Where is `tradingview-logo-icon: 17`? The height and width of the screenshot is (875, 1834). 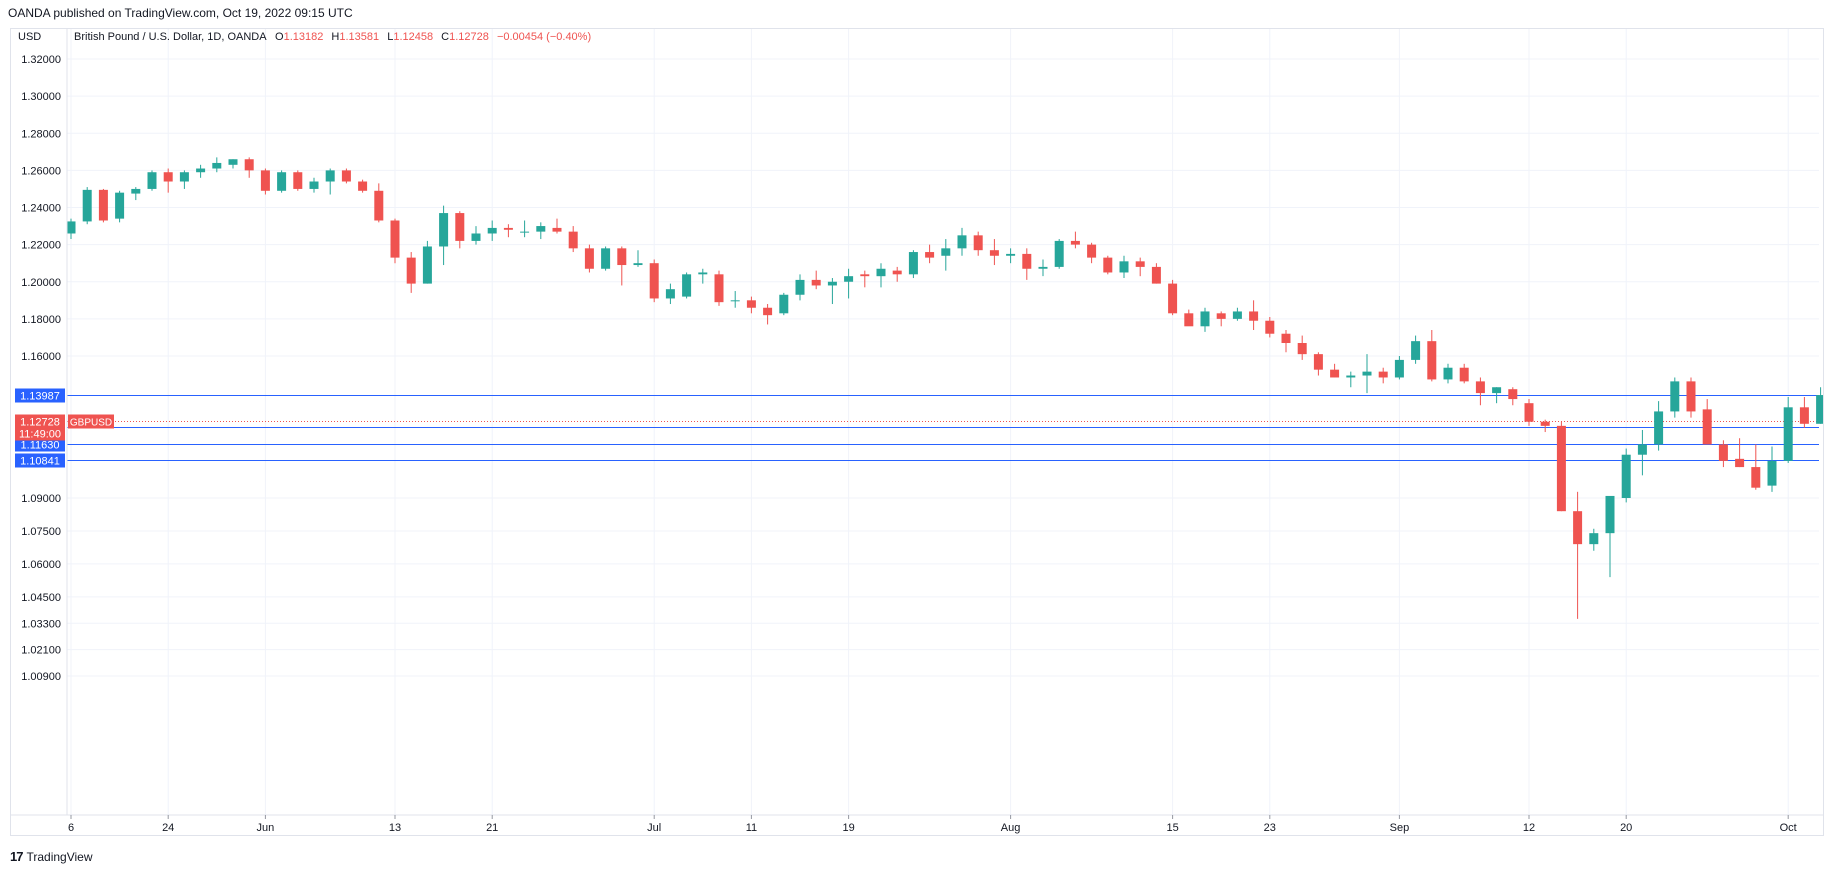
tradingview-logo-icon: 17 is located at coordinates (17, 856).